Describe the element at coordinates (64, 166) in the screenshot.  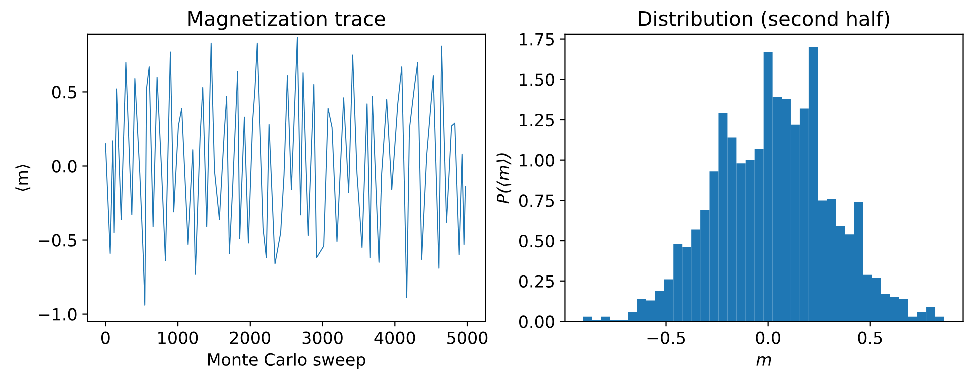
I see `y-tick-label: 0.0` at that location.